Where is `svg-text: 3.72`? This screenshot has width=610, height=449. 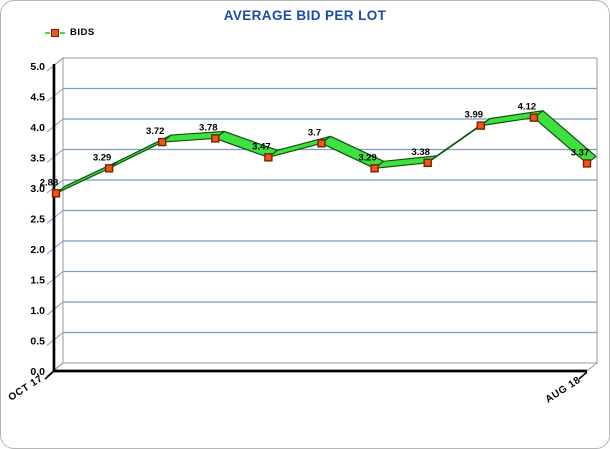
svg-text: 3.72 is located at coordinates (155, 131).